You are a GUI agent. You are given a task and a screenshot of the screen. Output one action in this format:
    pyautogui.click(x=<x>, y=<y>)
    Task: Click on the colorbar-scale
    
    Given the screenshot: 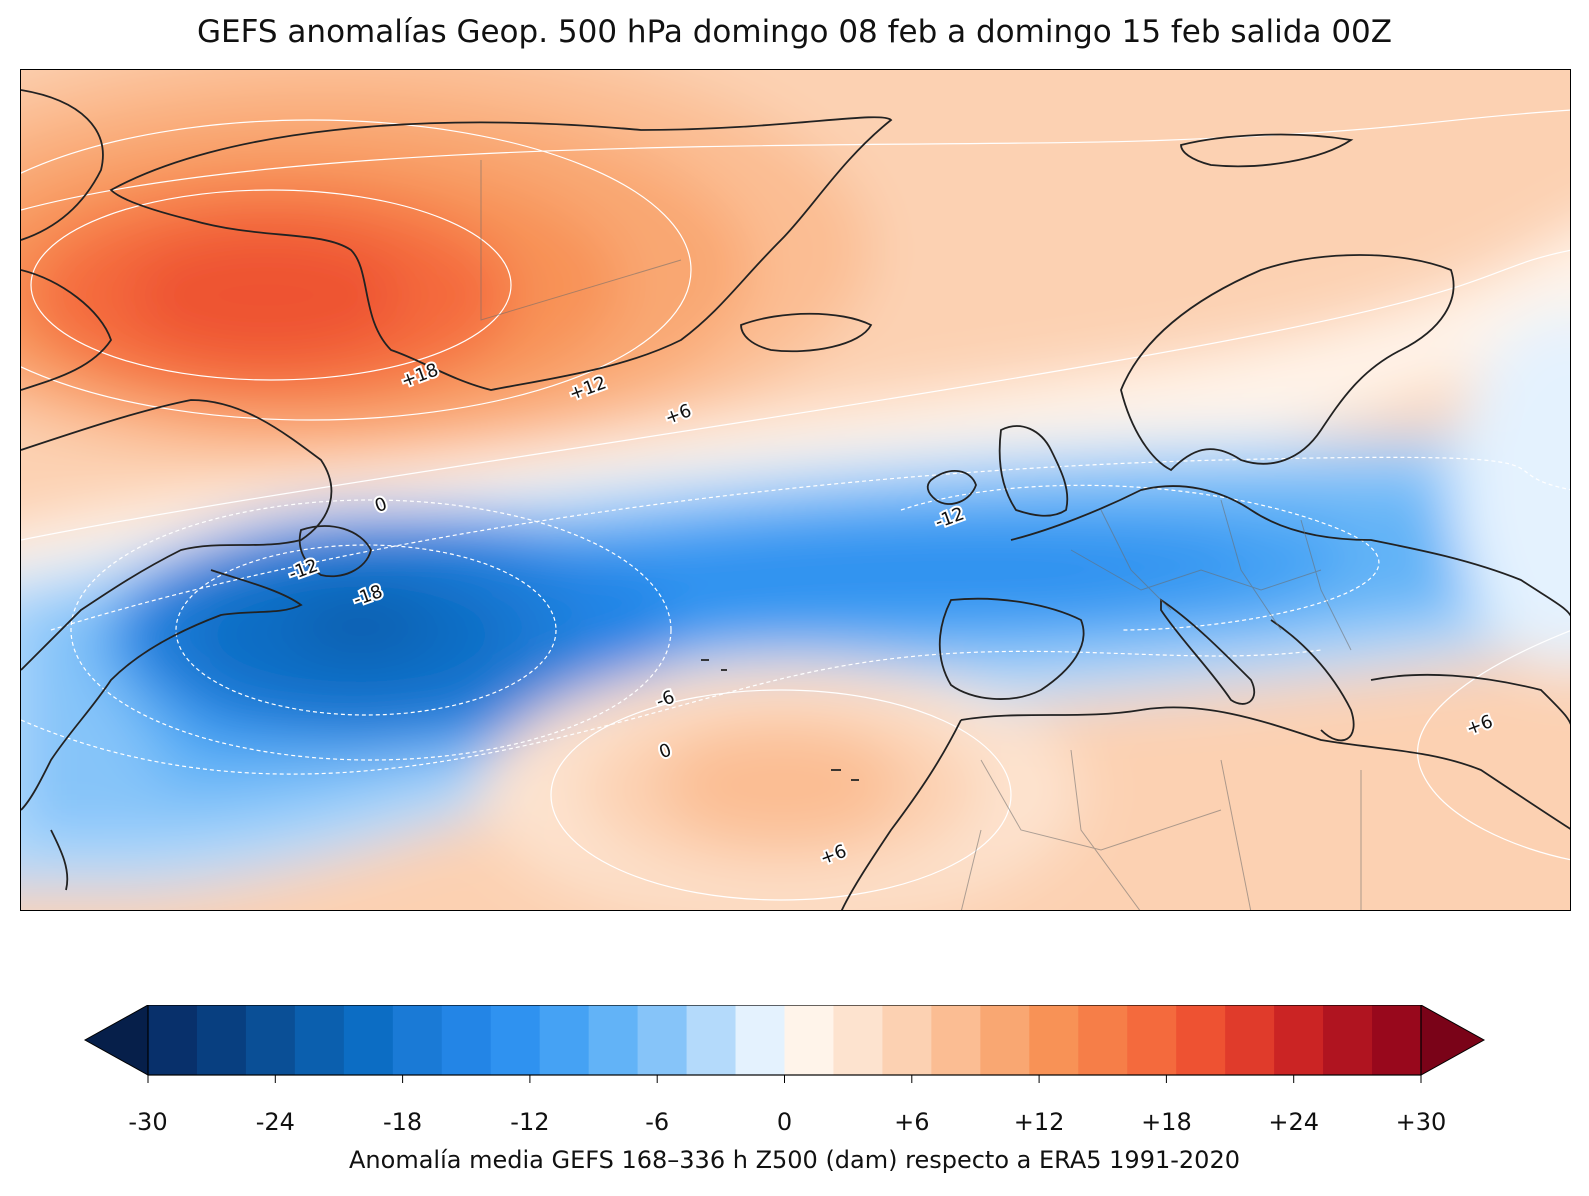 What is the action you would take?
    pyautogui.click(x=784, y=1043)
    